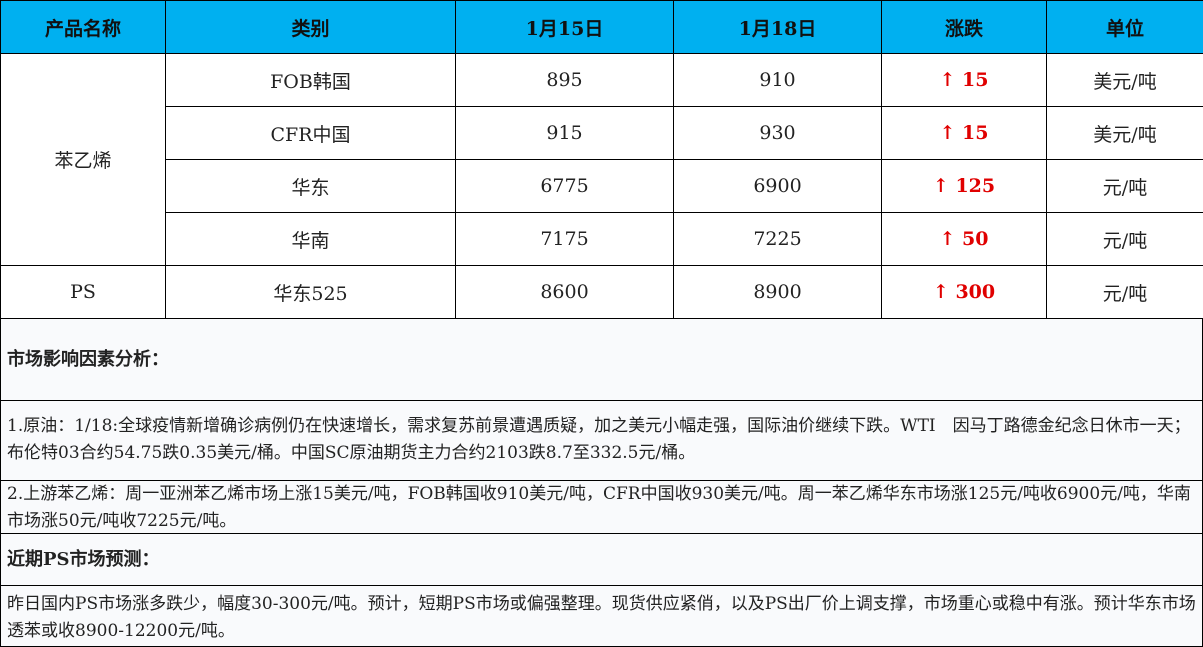 This screenshot has height=647, width=1203. I want to click on product-cell: 苯乙烯, so click(83, 160).